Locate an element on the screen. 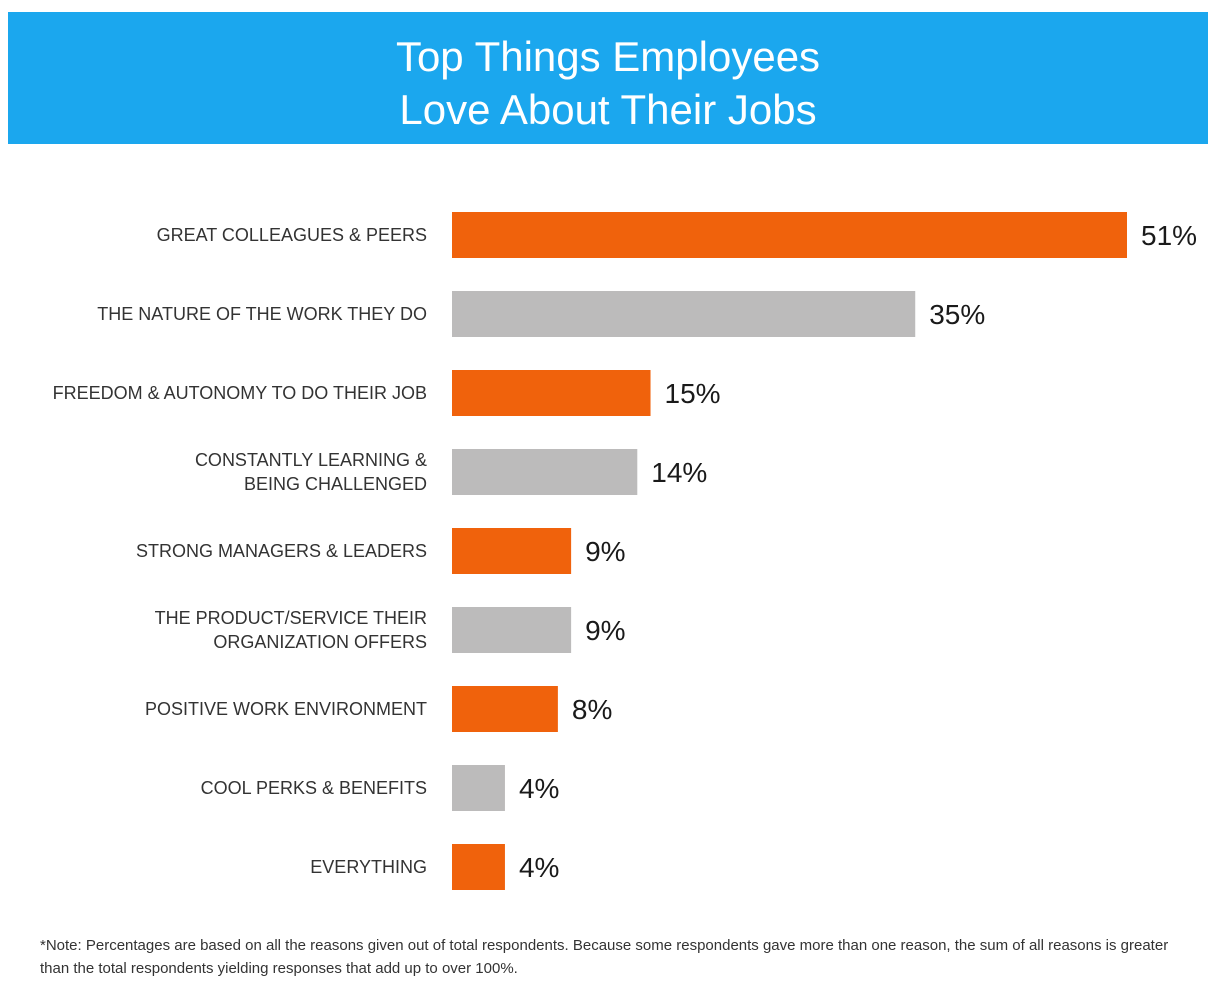 The height and width of the screenshot is (999, 1208). category-label-0: GREAT COLLEAGUES & PEERS is located at coordinates (292, 235).